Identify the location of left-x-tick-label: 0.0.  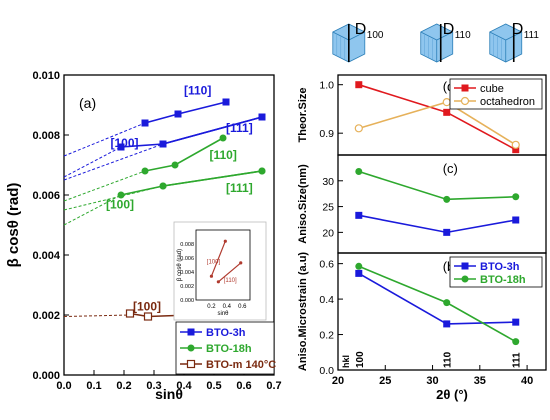
(63, 386).